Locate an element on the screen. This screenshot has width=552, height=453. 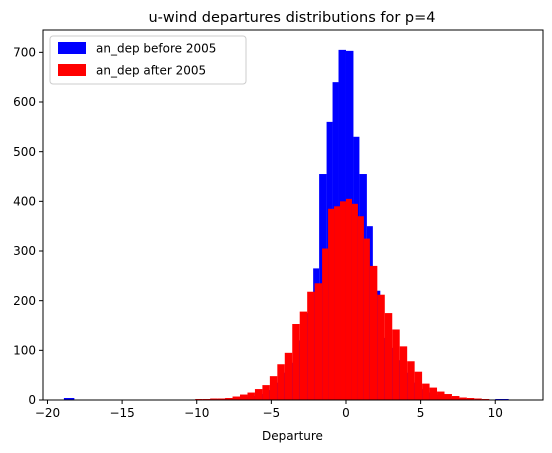
y-tick-label: 600 is located at coordinates (24, 102).